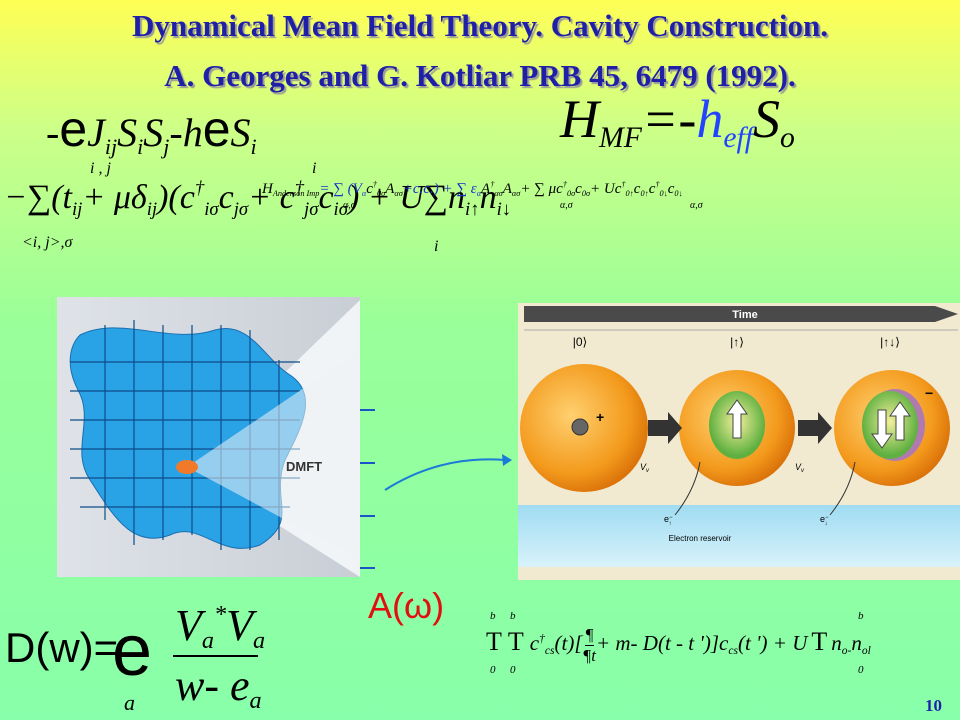 Image resolution: width=960 pixels, height=720 pixels. I want to click on subscript: ol, so click(866, 651).